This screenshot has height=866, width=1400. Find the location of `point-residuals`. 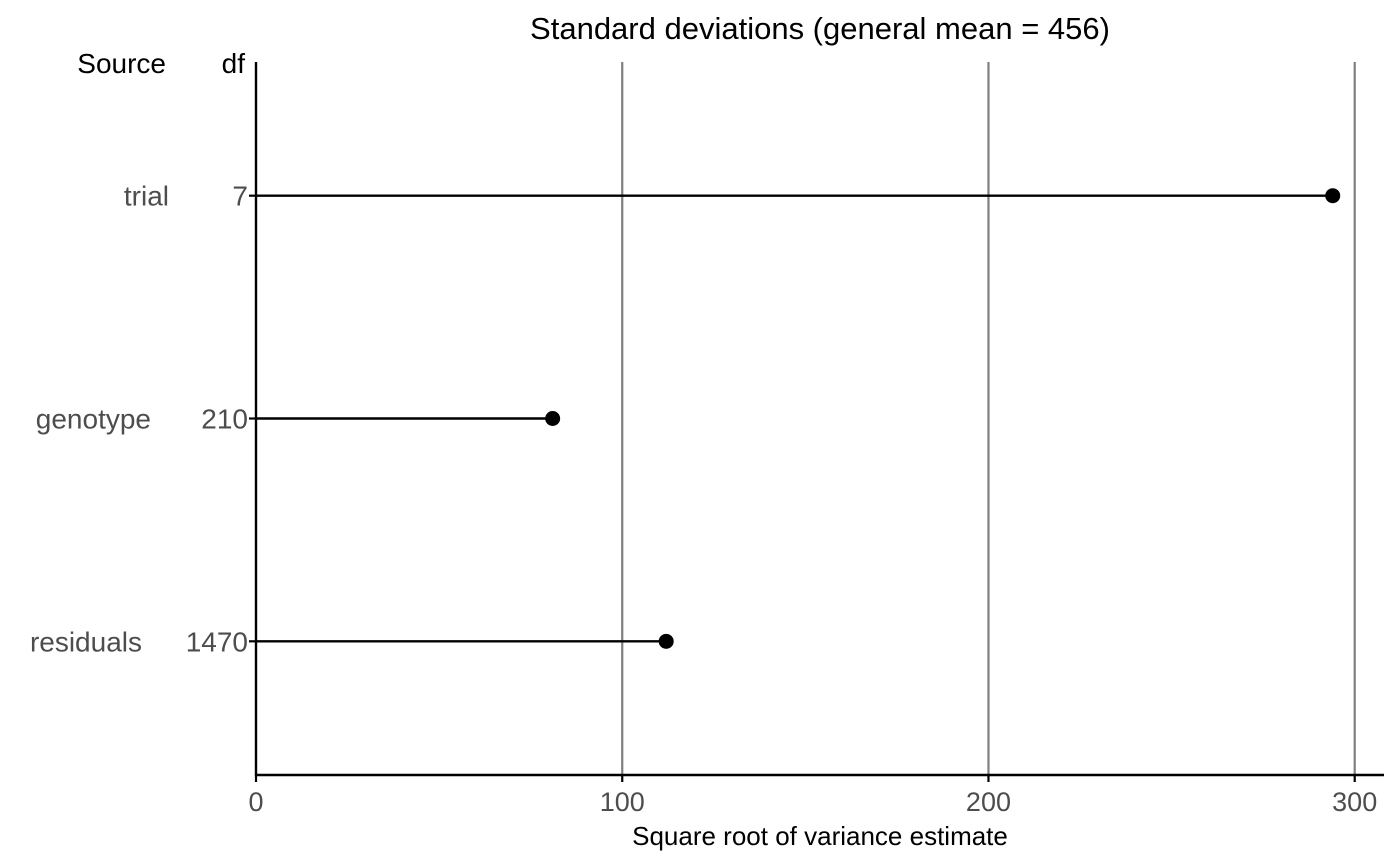

point-residuals is located at coordinates (666, 641).